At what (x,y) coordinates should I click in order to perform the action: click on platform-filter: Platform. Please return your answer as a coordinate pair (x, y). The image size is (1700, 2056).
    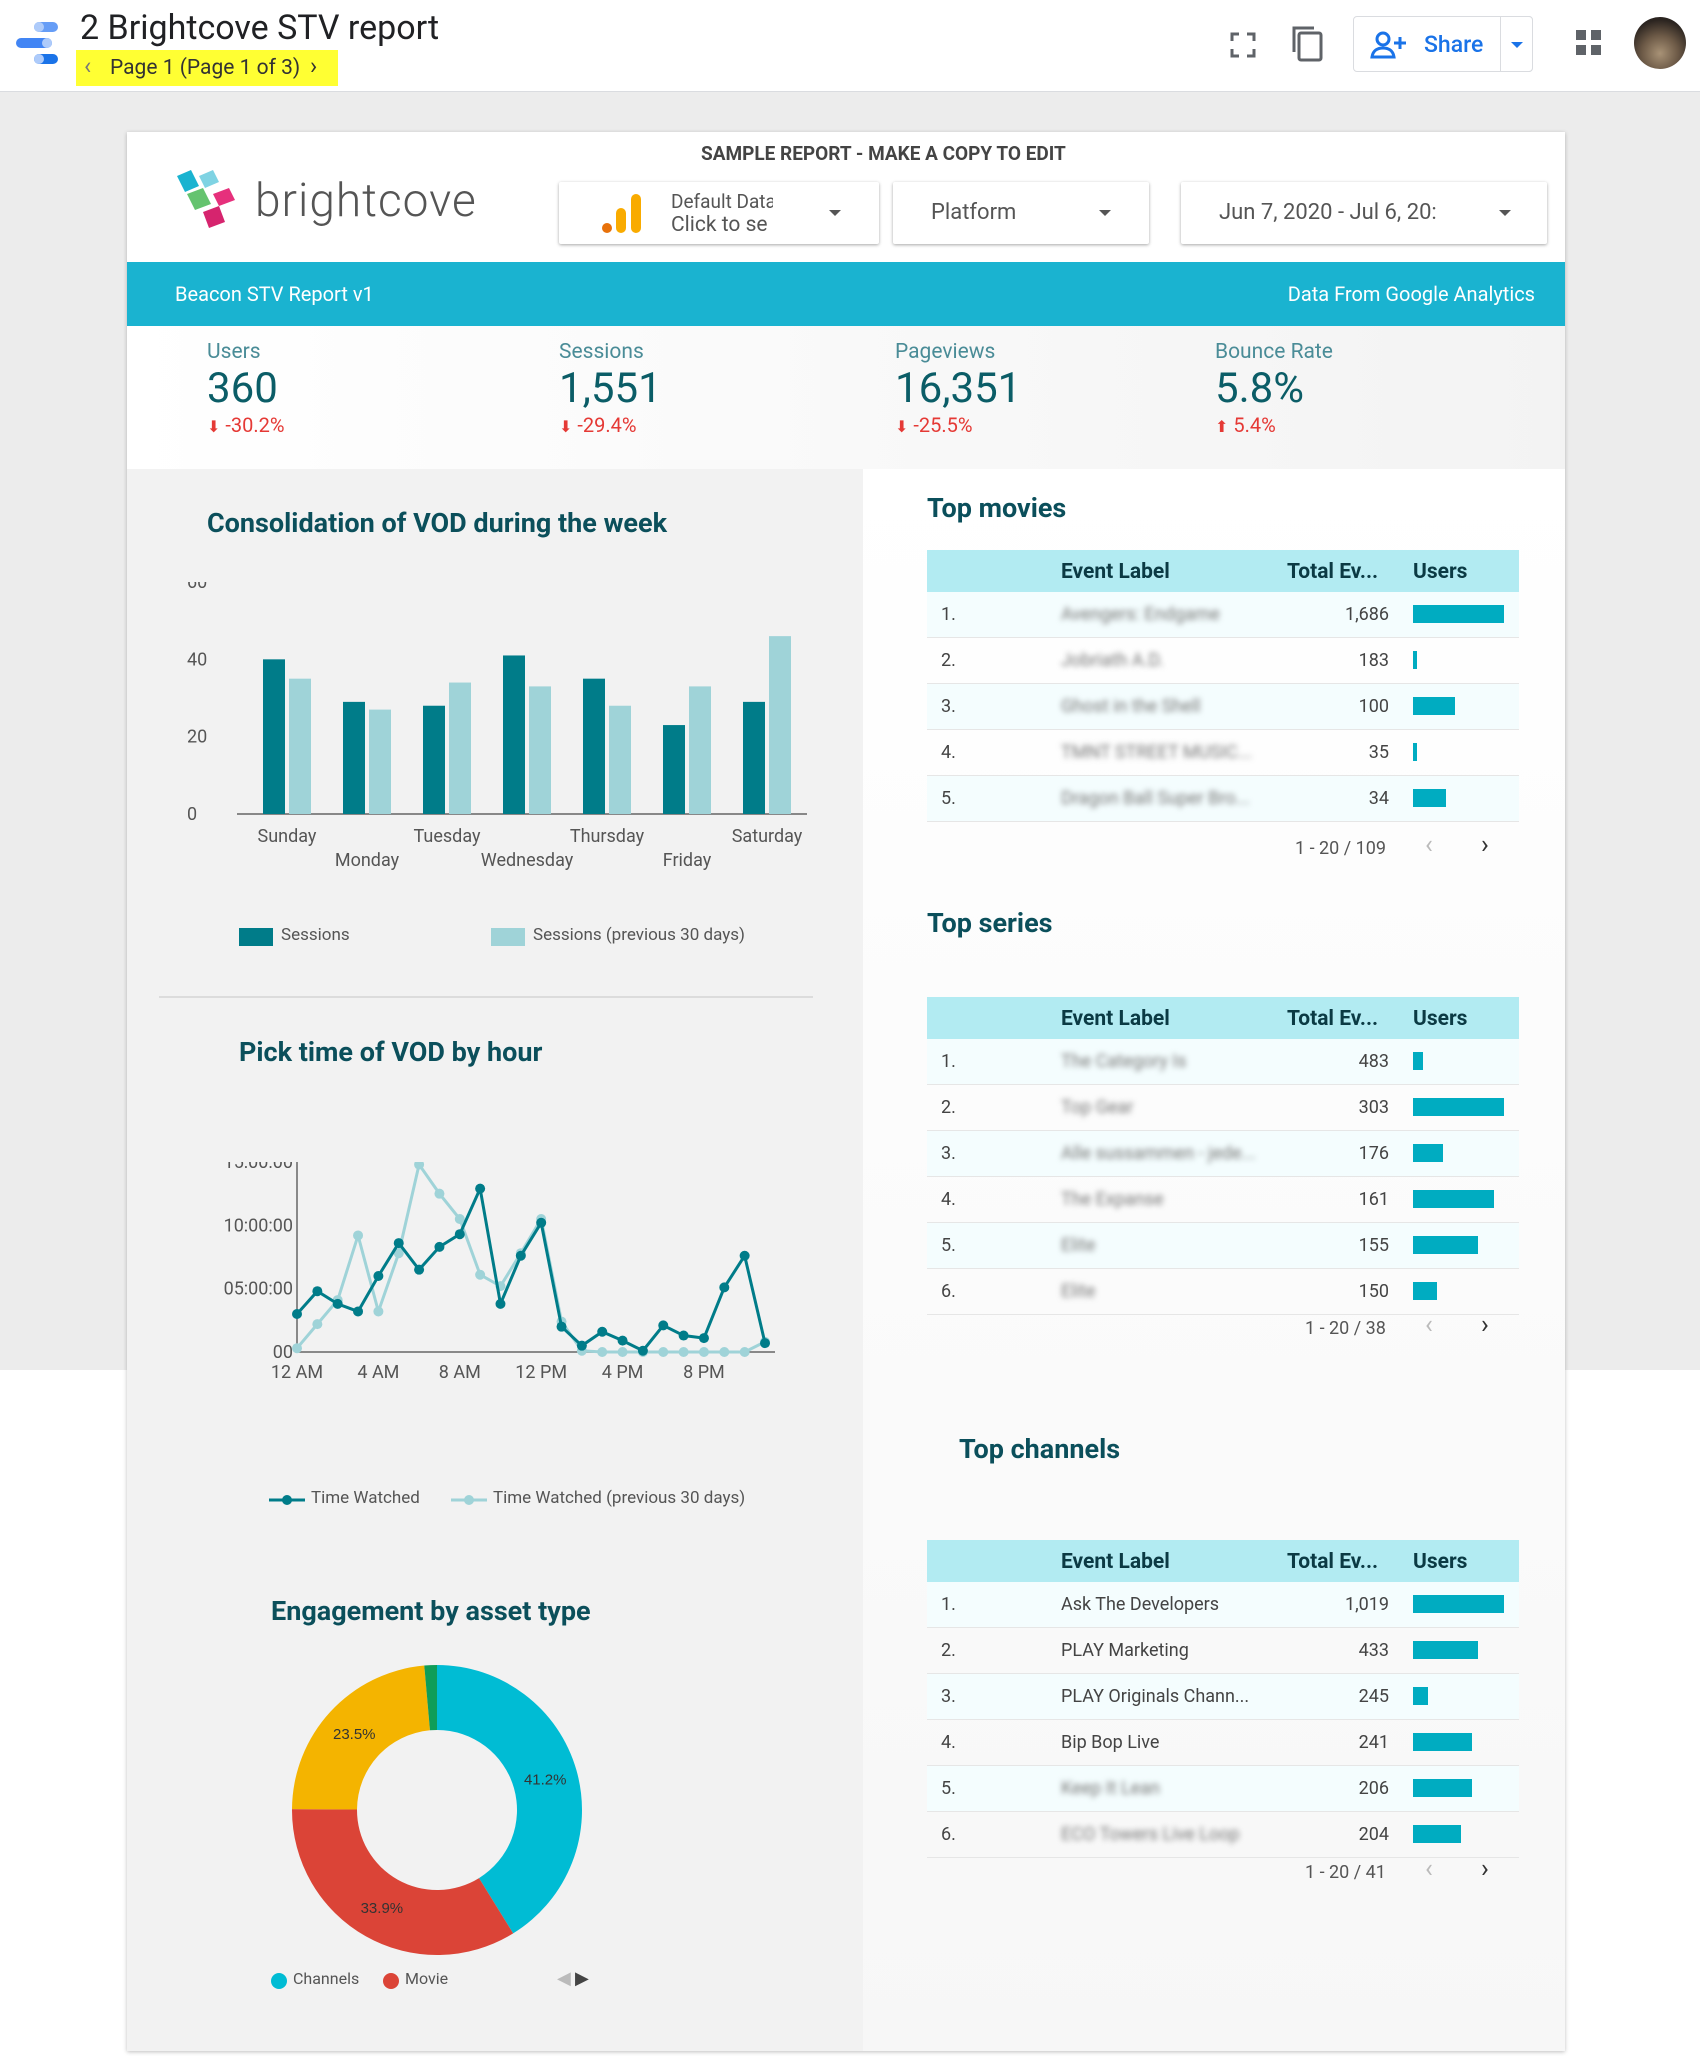
    Looking at the image, I should click on (1021, 213).